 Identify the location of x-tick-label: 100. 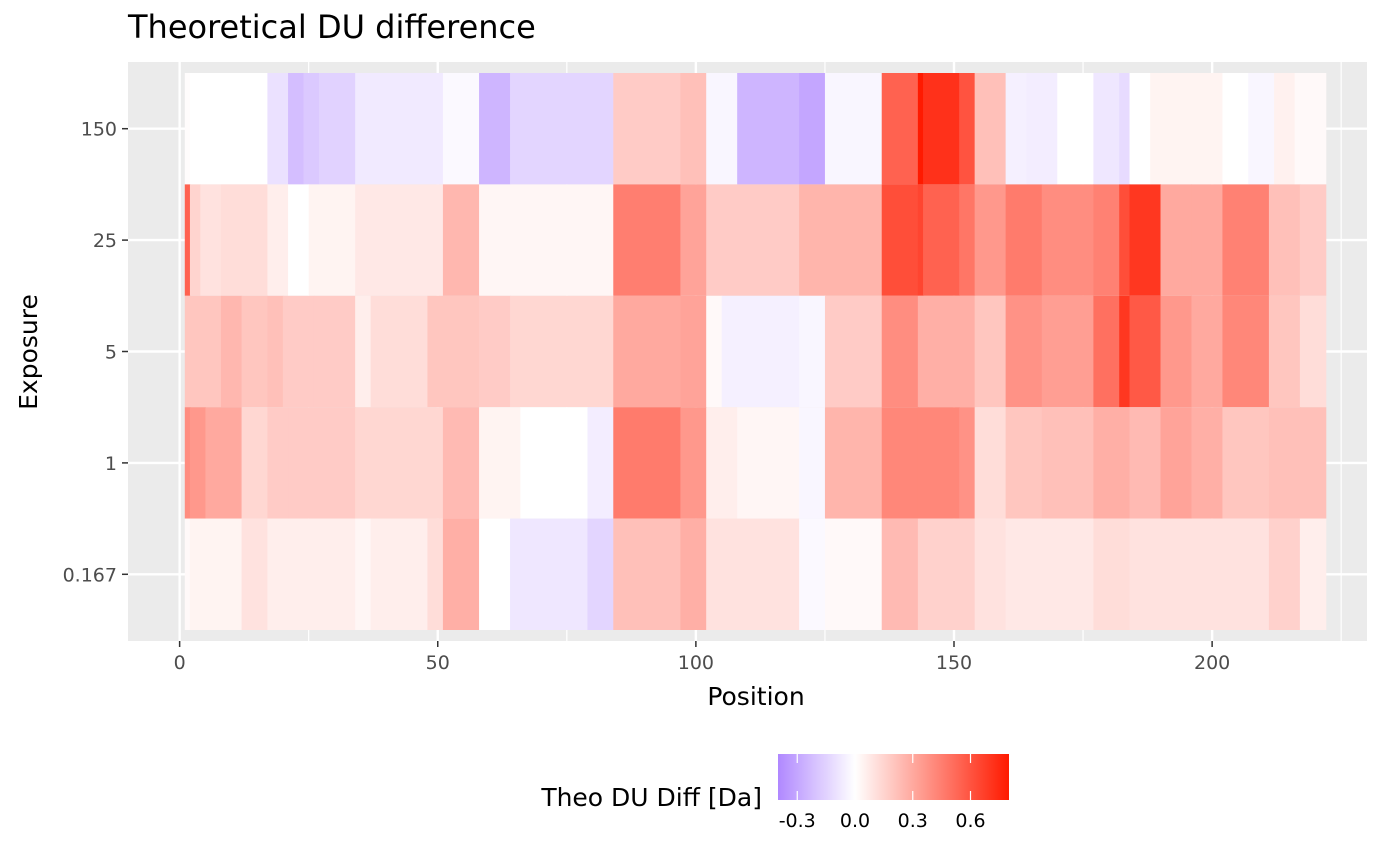
(696, 663).